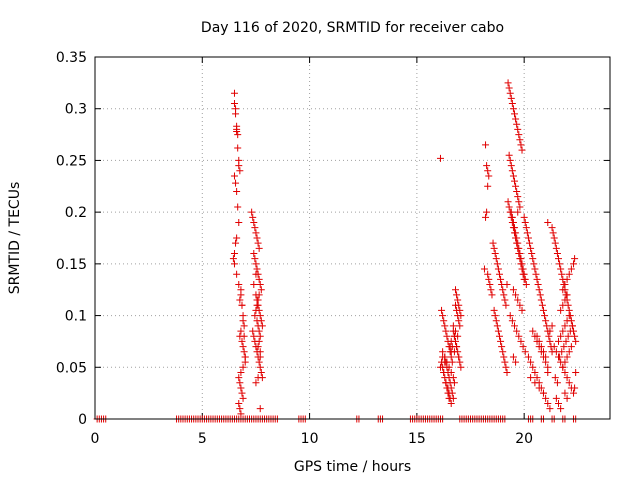 This screenshot has width=640, height=480. What do you see at coordinates (524, 439) in the screenshot?
I see `x-tick-label: 20` at bounding box center [524, 439].